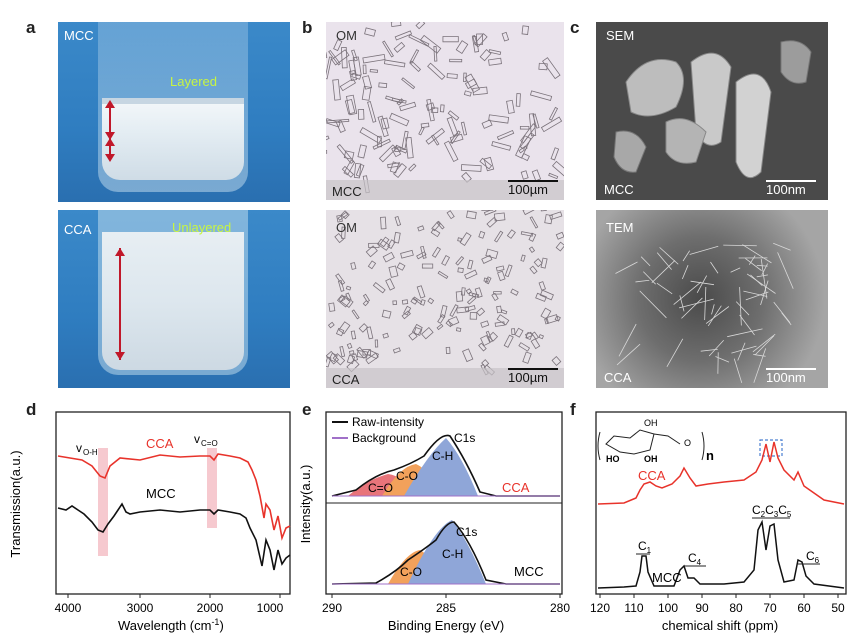 The image size is (865, 644). What do you see at coordinates (346, 379) in the screenshot?
I see `om-sample-bottom: CCA` at bounding box center [346, 379].